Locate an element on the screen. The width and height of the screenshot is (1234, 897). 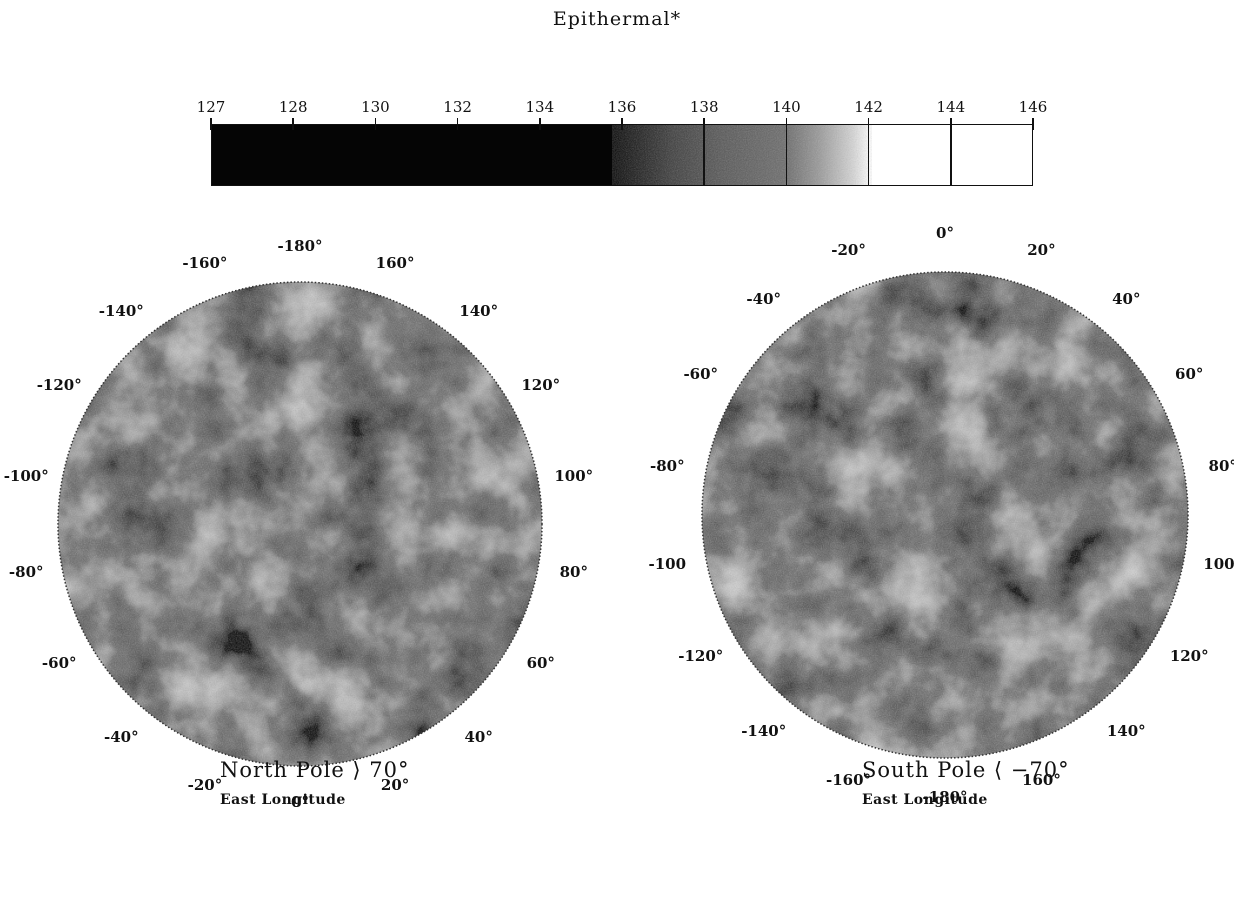
north-longitude-label: 40° is located at coordinates (478, 736).